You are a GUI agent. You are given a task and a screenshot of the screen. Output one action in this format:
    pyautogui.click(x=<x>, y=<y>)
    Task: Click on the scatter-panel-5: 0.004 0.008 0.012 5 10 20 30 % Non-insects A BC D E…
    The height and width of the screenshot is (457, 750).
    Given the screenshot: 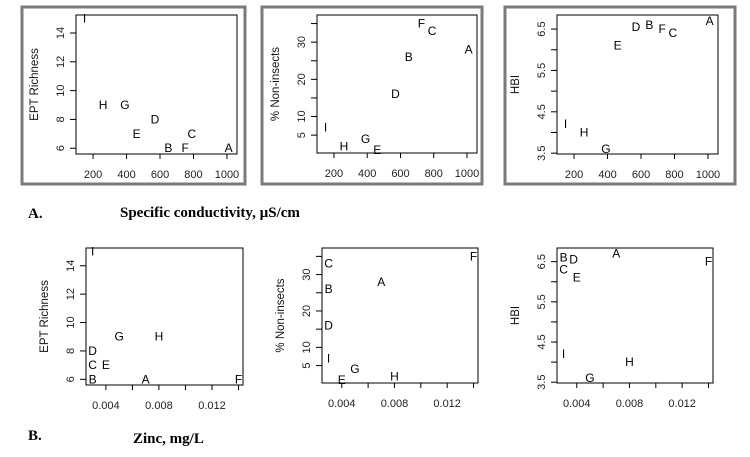 What is the action you would take?
    pyautogui.click(x=377, y=328)
    